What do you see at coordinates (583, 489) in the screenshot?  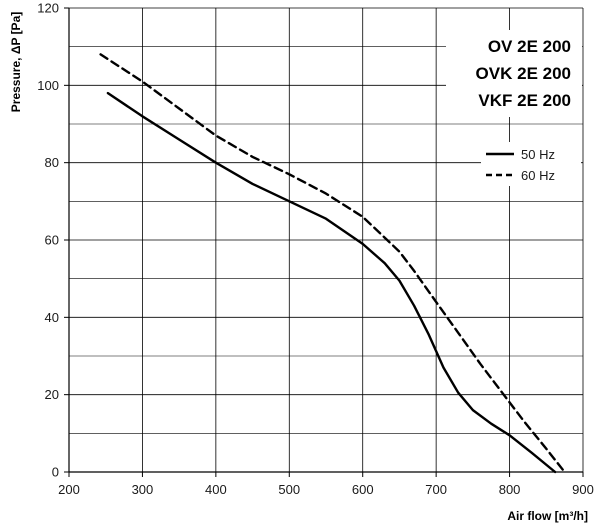 I see `x-tick-label: 900` at bounding box center [583, 489].